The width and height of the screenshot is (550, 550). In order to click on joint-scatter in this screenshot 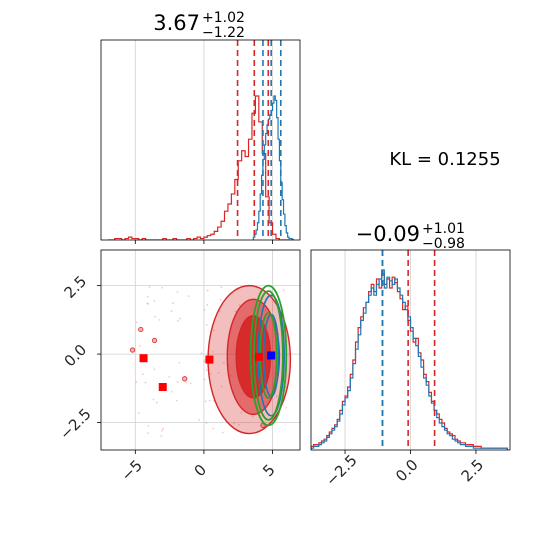, I will do `click(211, 362)`.